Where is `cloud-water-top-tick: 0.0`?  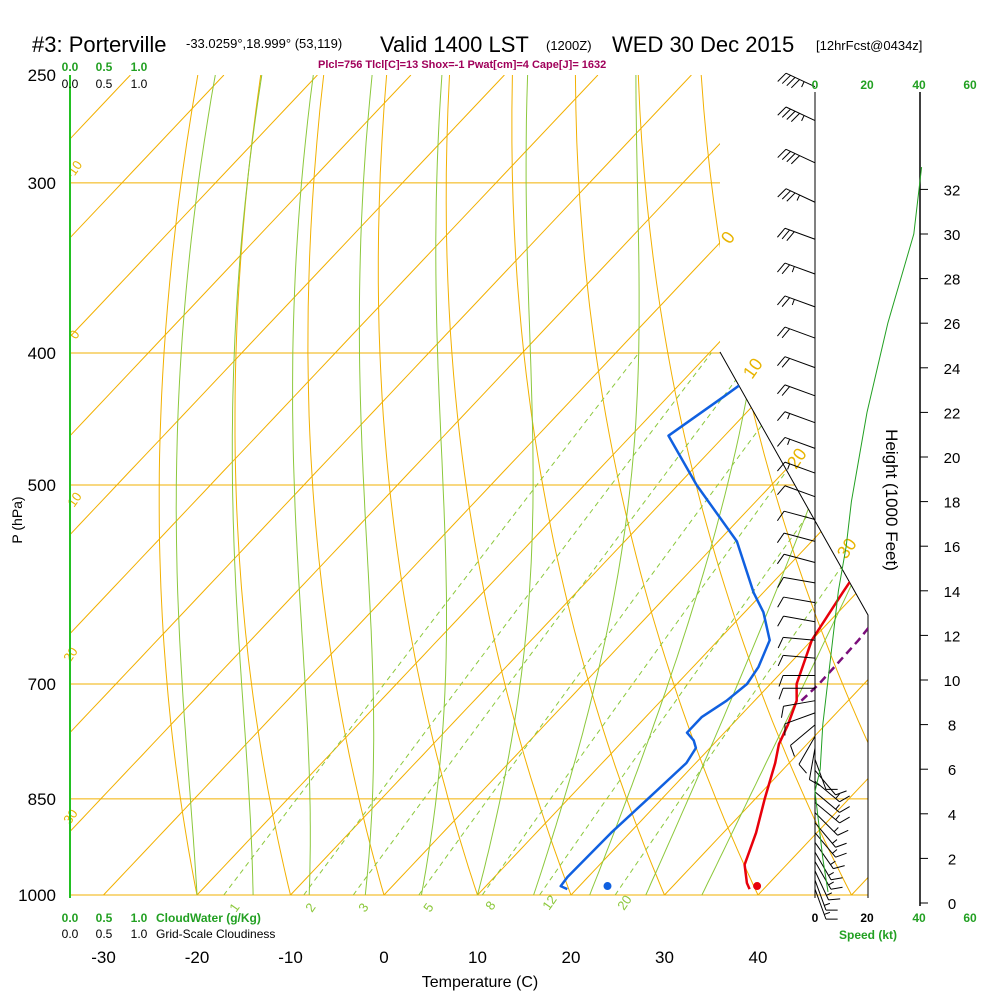 cloud-water-top-tick: 0.0 is located at coordinates (70, 67).